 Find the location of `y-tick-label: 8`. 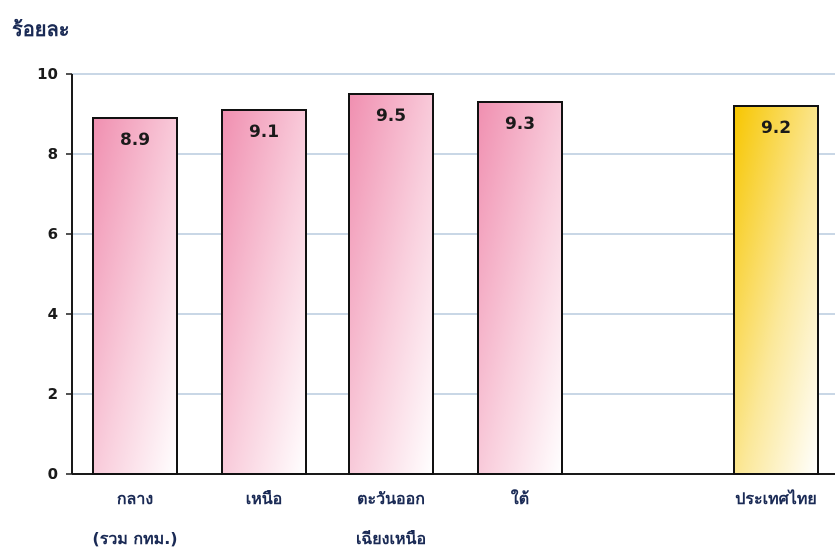

y-tick-label: 8 is located at coordinates (53, 154).